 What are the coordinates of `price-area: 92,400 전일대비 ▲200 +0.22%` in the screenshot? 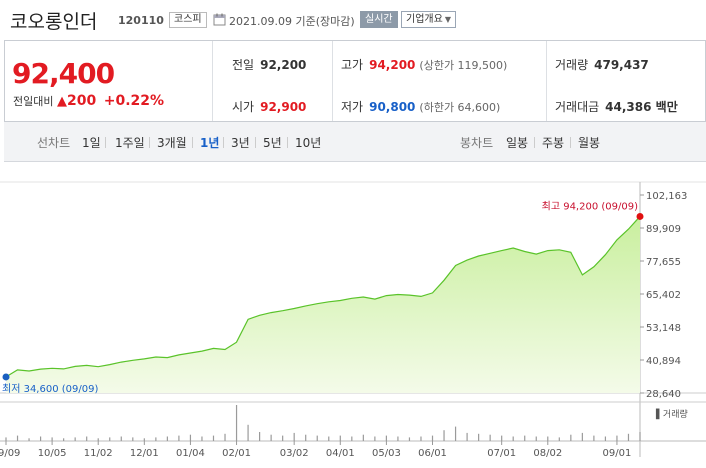 It's located at (109, 81).